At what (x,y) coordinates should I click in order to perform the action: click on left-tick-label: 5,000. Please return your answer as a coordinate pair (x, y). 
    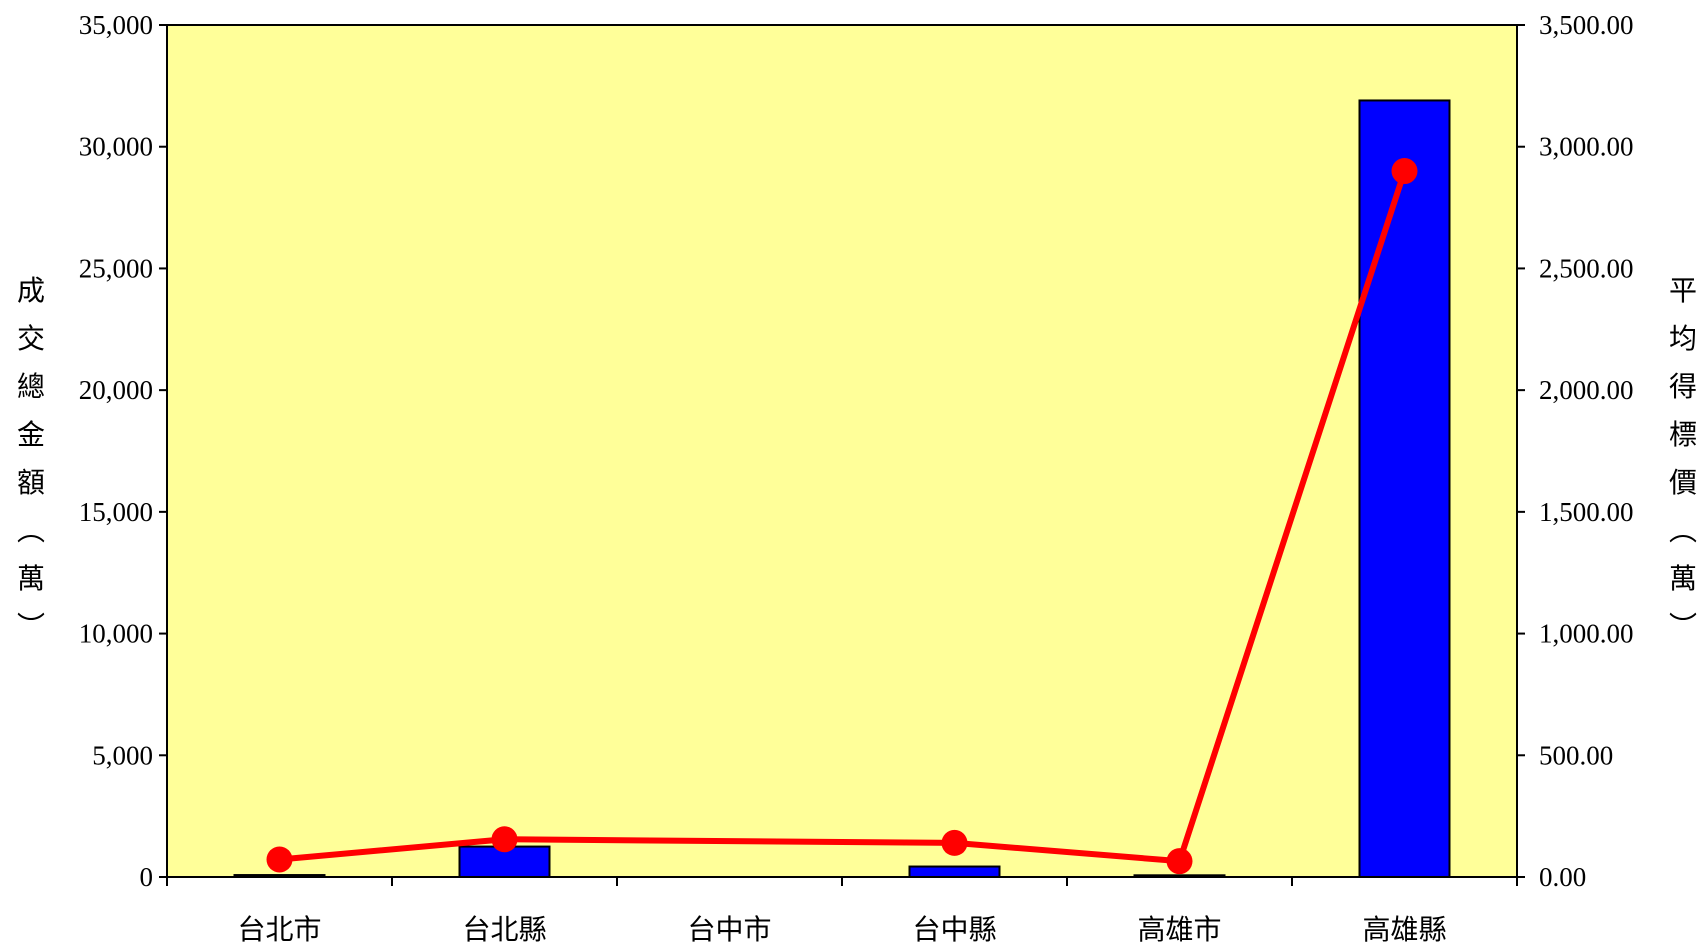
    Looking at the image, I should click on (122, 755).